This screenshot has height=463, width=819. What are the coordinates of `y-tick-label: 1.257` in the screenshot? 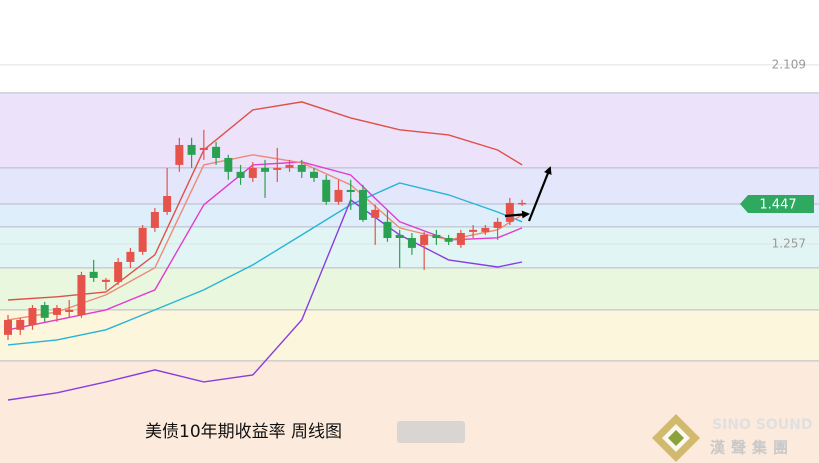 It's located at (789, 243).